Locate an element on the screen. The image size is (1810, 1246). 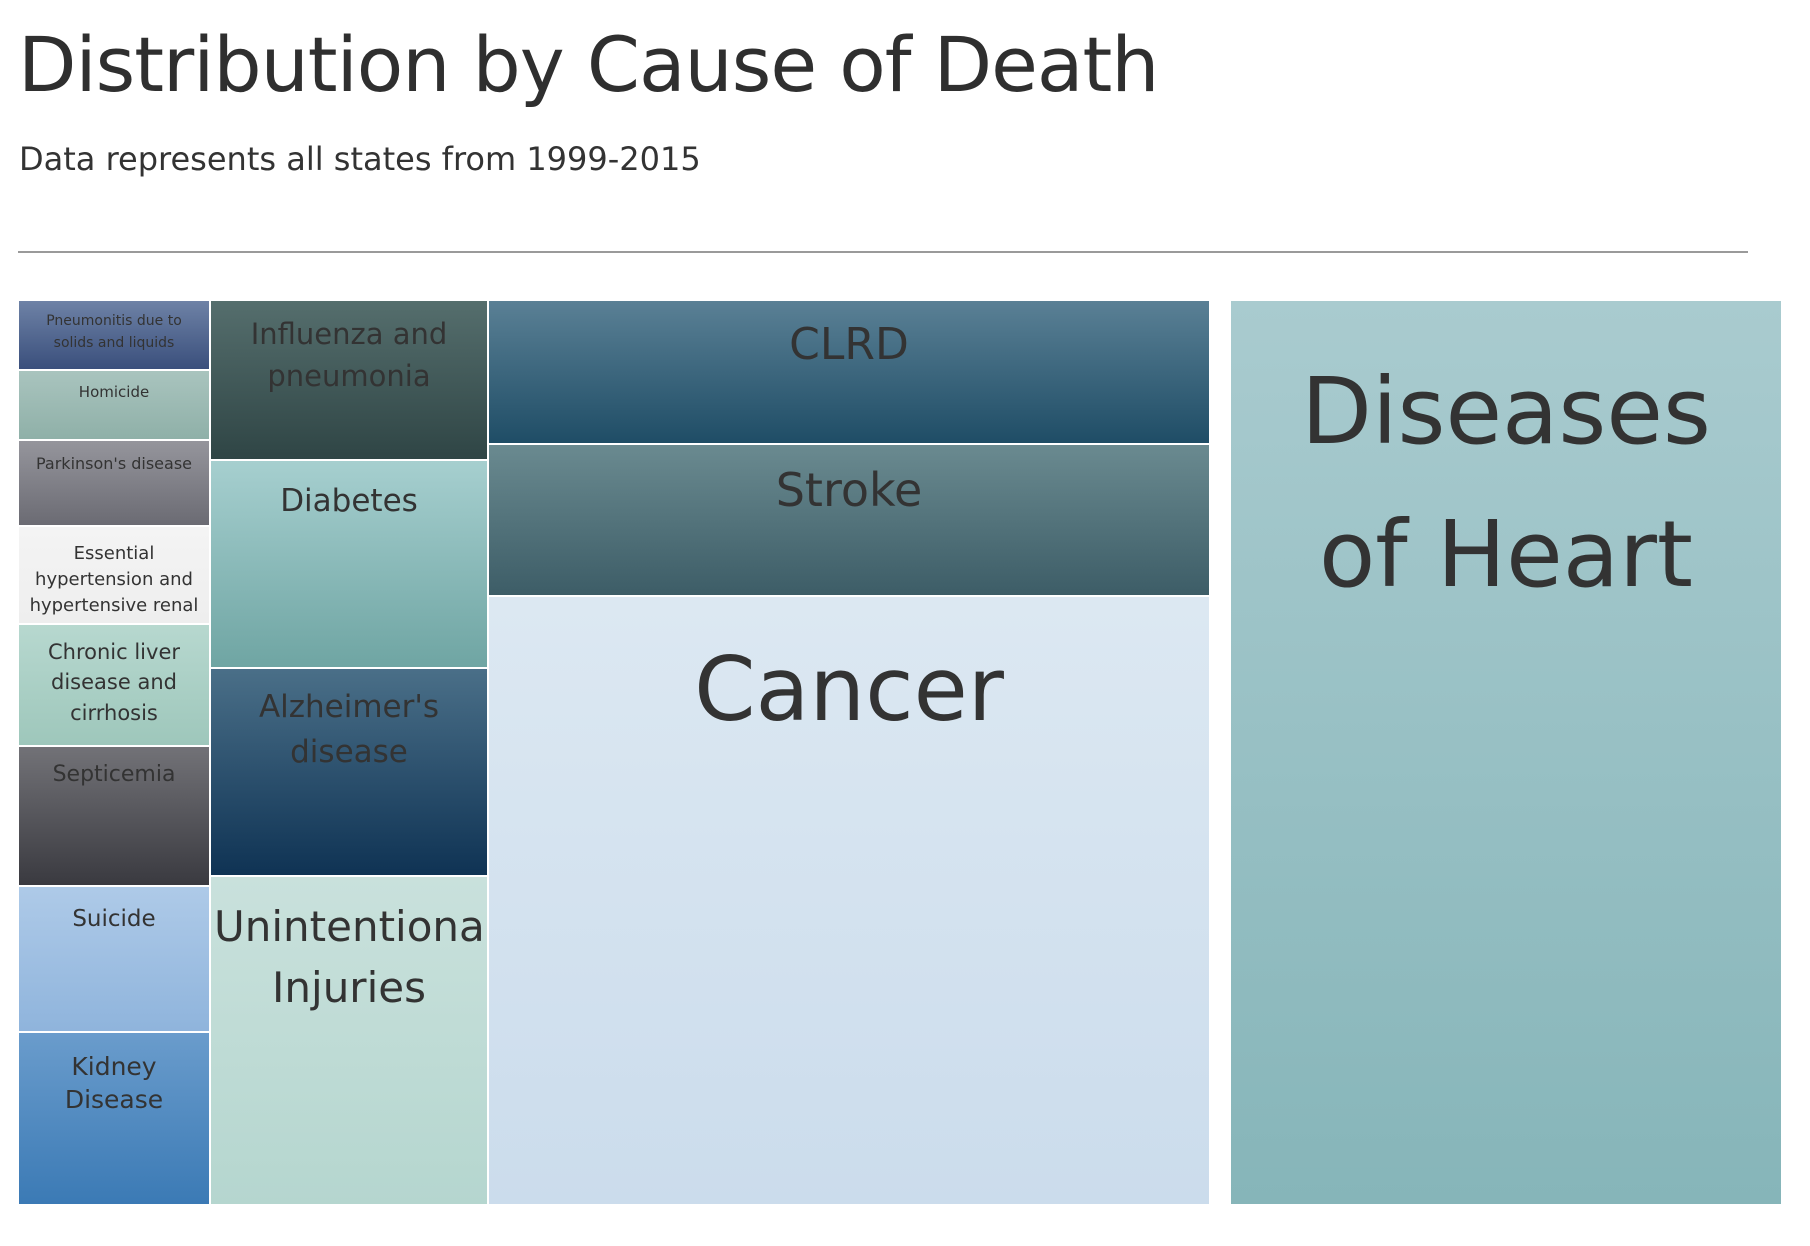
tile-label: Unintentional Injuries is located at coordinates (351, 957).